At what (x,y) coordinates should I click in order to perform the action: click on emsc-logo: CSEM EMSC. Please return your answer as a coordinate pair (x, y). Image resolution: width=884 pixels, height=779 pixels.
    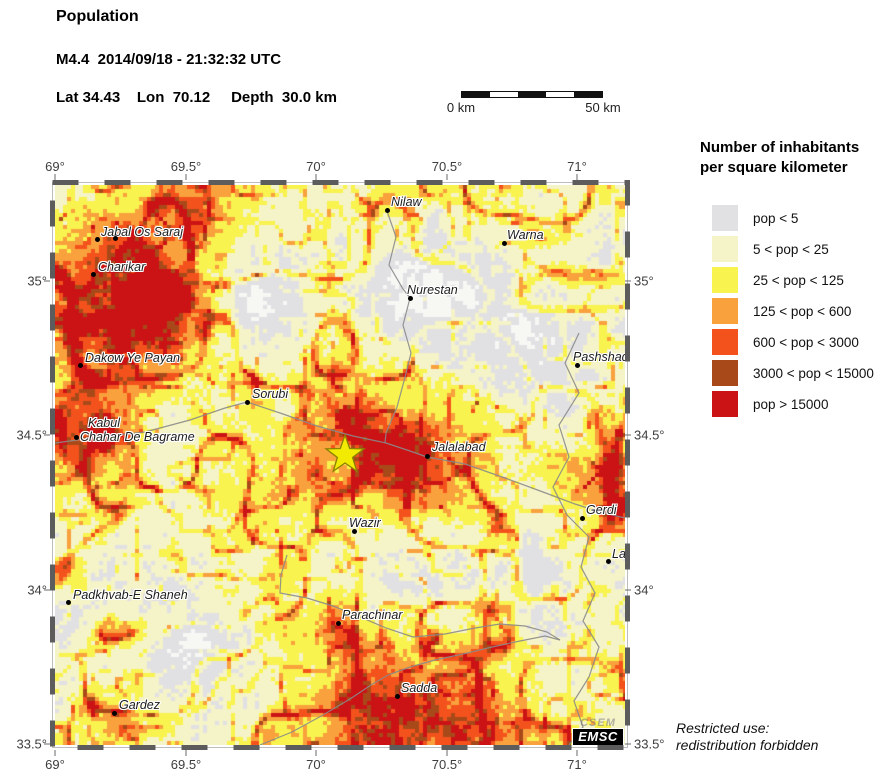
    Looking at the image, I should click on (598, 731).